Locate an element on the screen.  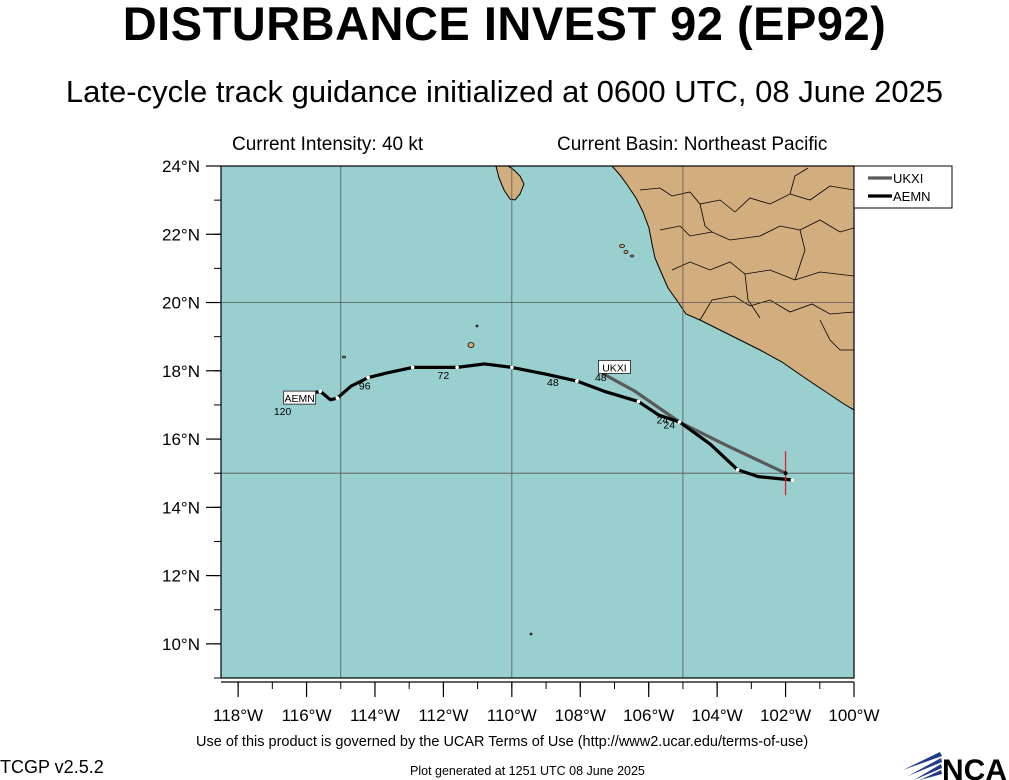
lon-tick-label: 108°W is located at coordinates (580, 715).